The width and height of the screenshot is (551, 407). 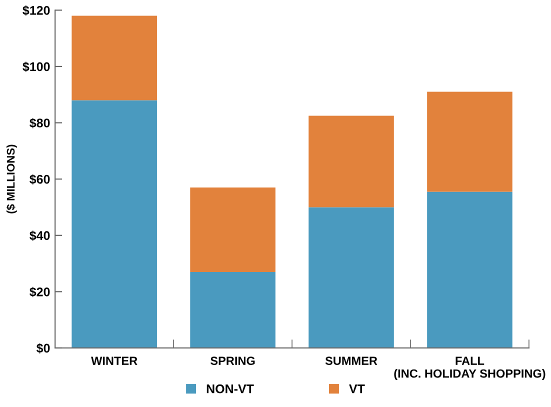 I want to click on x-tick-label: FALL (INC. HOLIDAY SHOPPING), so click(x=470, y=368).